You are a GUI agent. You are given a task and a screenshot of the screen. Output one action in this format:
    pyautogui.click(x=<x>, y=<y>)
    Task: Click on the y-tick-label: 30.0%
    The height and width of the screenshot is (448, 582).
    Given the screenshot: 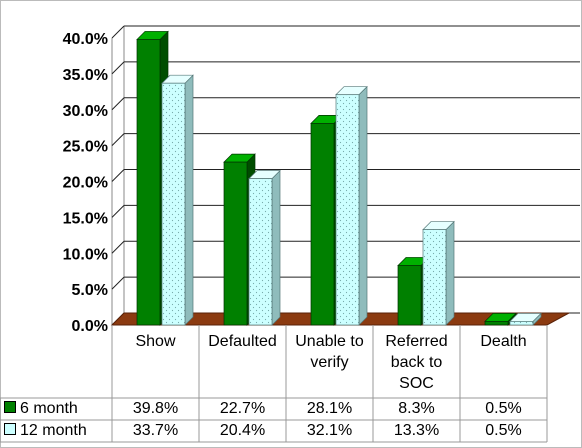 What is the action you would take?
    pyautogui.click(x=85, y=111)
    